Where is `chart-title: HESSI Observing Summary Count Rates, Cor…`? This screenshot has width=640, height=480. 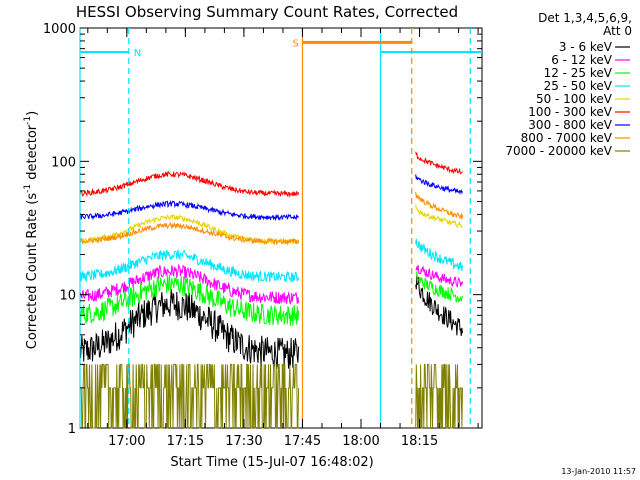
chart-title: HESSI Observing Summary Count Rates, Cor… is located at coordinates (267, 12).